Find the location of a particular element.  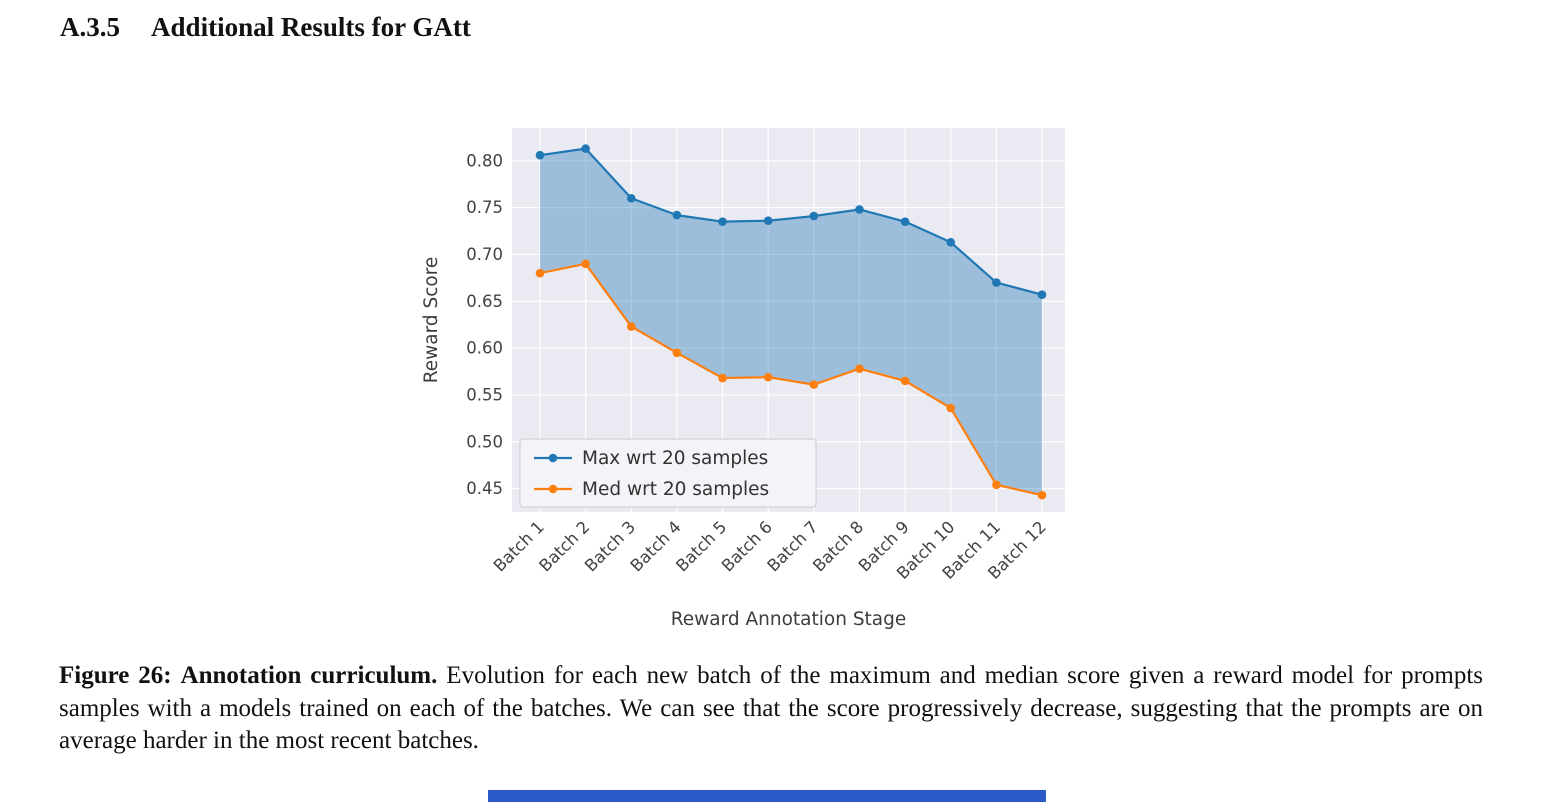

y-tick-label: 0.60 is located at coordinates (484, 348).